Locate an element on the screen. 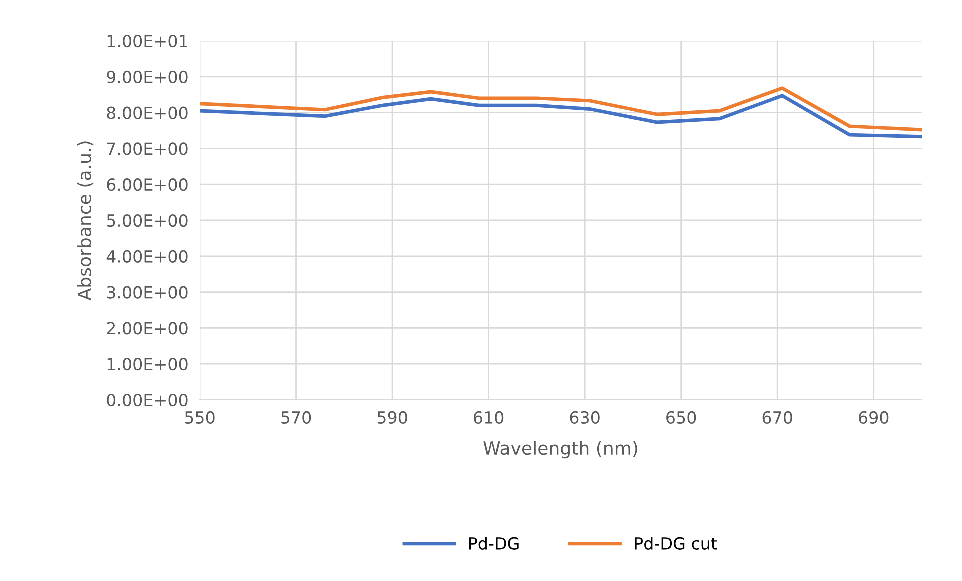 Image resolution: width=962 pixels, height=581 pixels. legend-label: Pd-DG cut is located at coordinates (676, 543).